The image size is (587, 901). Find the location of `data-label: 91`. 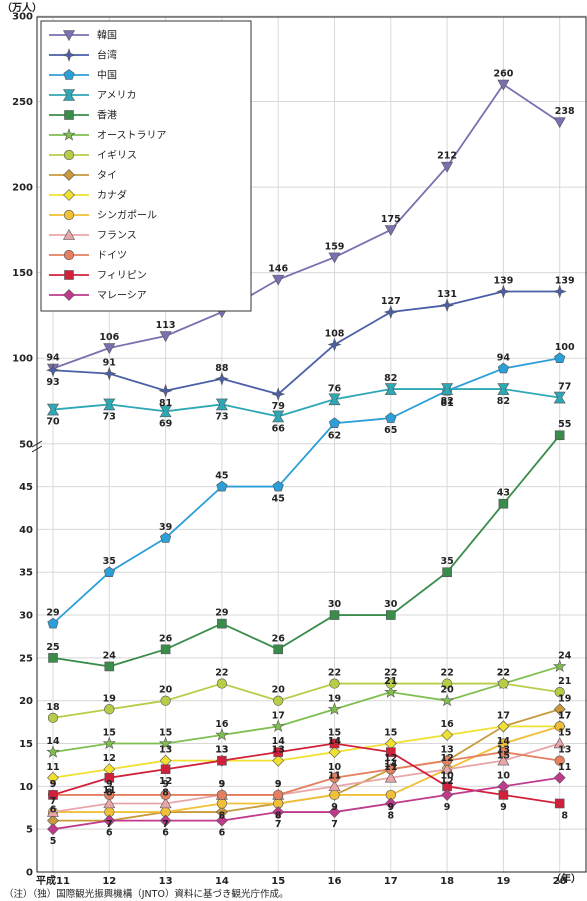

data-label: 91 is located at coordinates (109, 363).